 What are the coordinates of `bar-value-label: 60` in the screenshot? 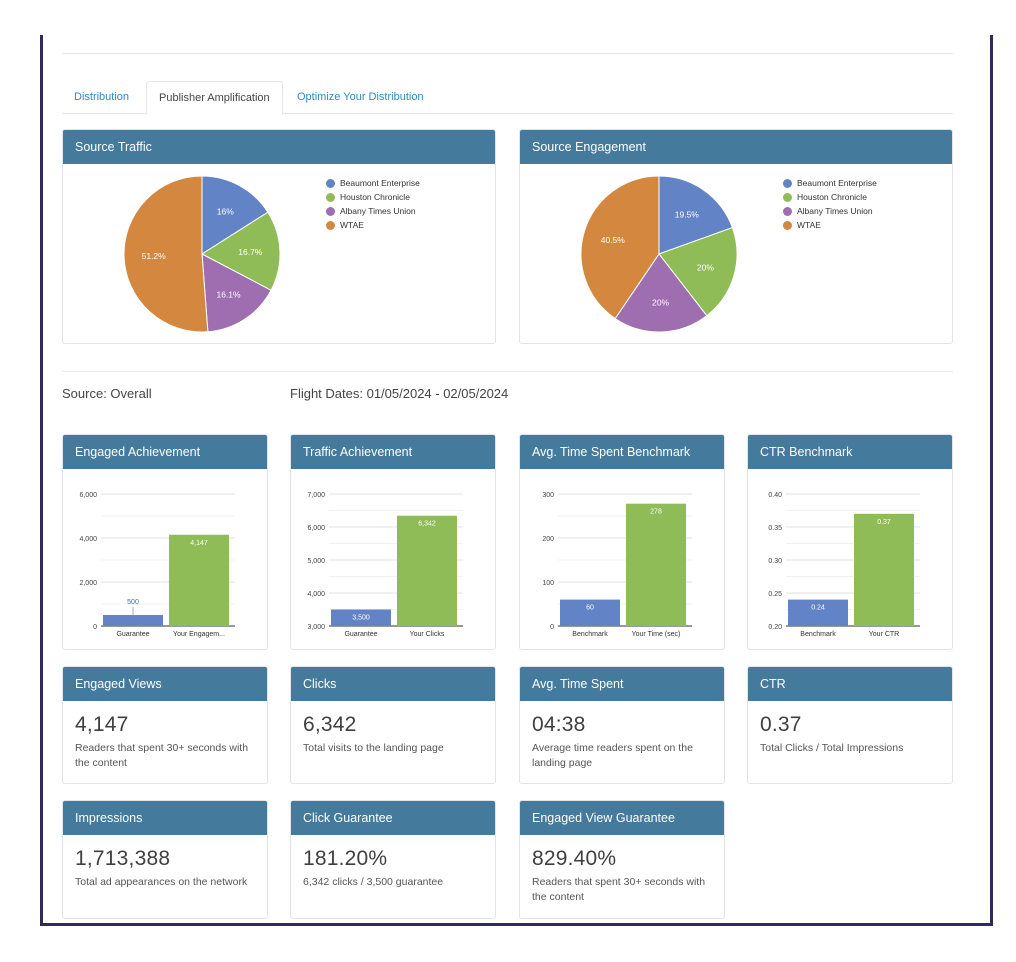 It's located at (590, 608).